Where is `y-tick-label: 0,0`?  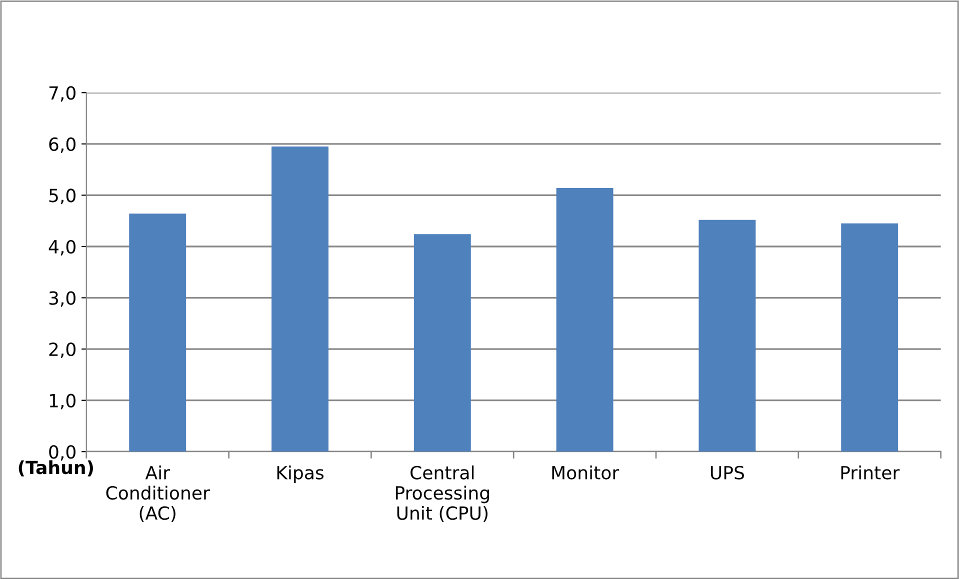 y-tick-label: 0,0 is located at coordinates (62, 453).